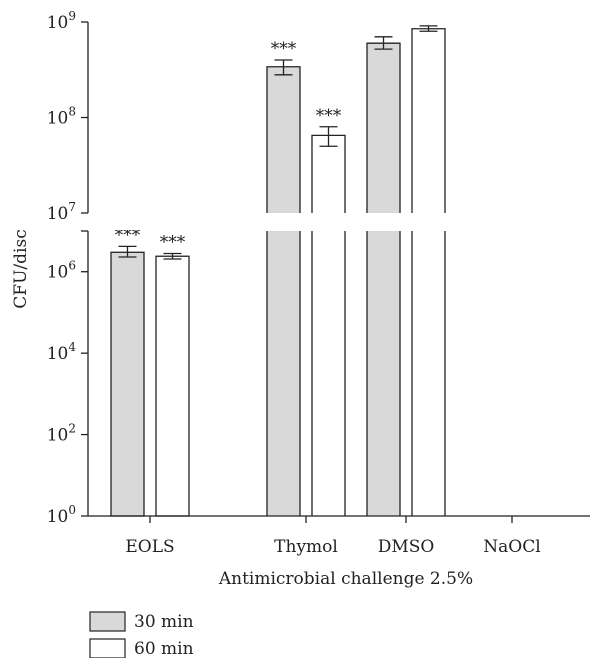 The width and height of the screenshot is (600, 662). Describe the element at coordinates (61, 271) in the screenshot. I see `y-tick-label: 10⁶` at that location.